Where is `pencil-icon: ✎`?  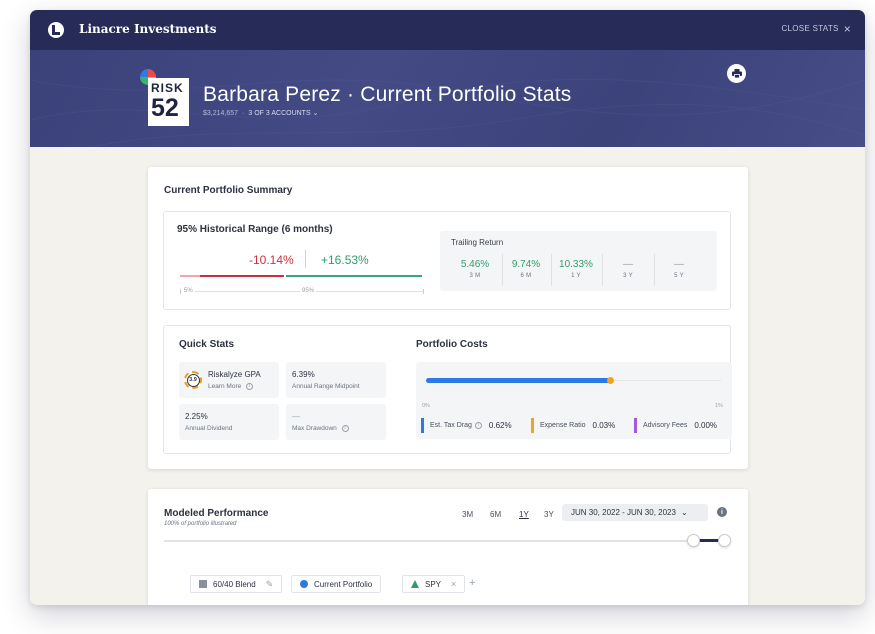 pencil-icon: ✎ is located at coordinates (269, 583).